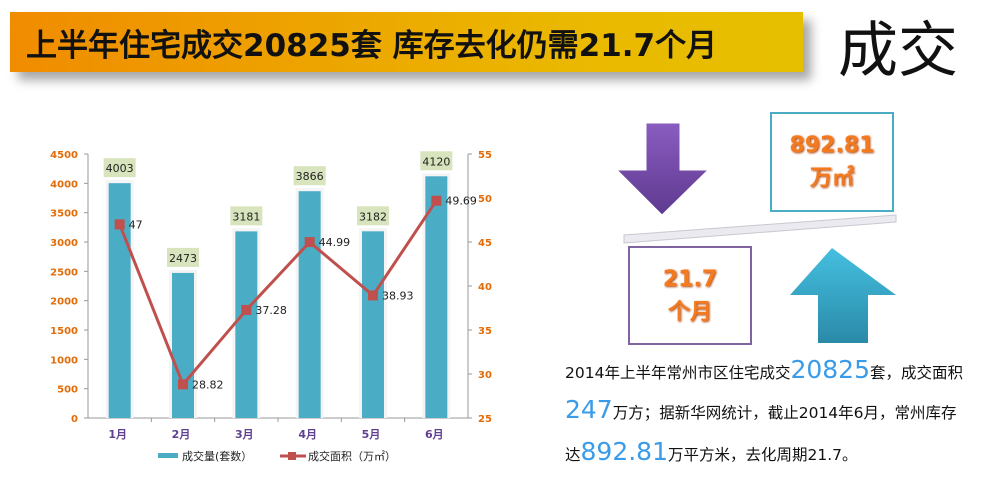 The image size is (1000, 484). Describe the element at coordinates (573, 455) in the screenshot. I see `summary-text-4: 达` at that location.